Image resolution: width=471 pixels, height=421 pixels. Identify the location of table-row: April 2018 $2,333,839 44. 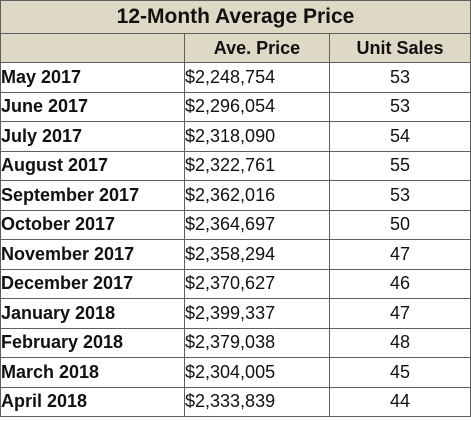
(235, 401).